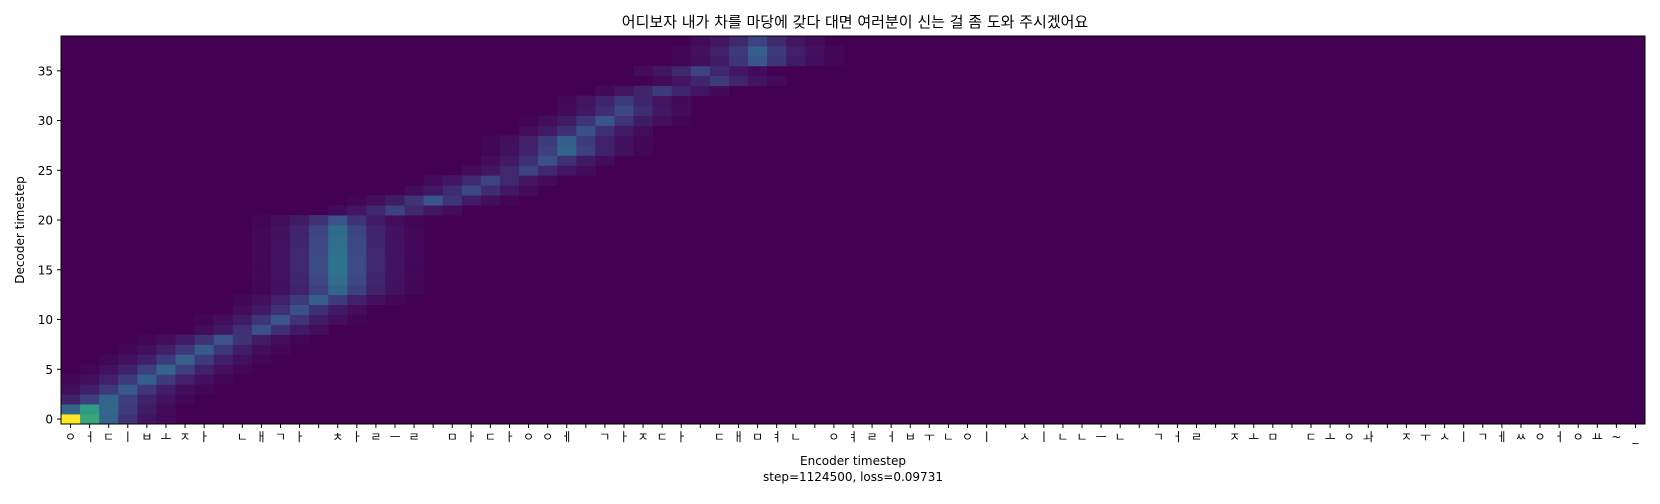  Describe the element at coordinates (1501, 437) in the screenshot. I see `x-tick-label: ㅔ` at that location.